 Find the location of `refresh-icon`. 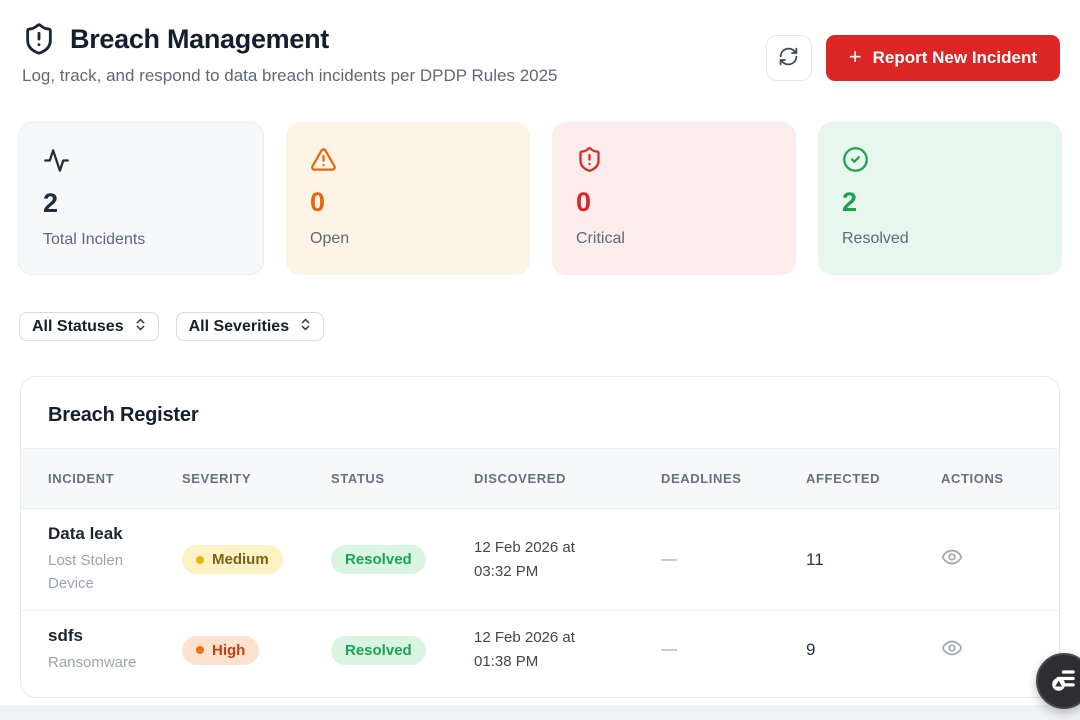

refresh-icon is located at coordinates (788, 58).